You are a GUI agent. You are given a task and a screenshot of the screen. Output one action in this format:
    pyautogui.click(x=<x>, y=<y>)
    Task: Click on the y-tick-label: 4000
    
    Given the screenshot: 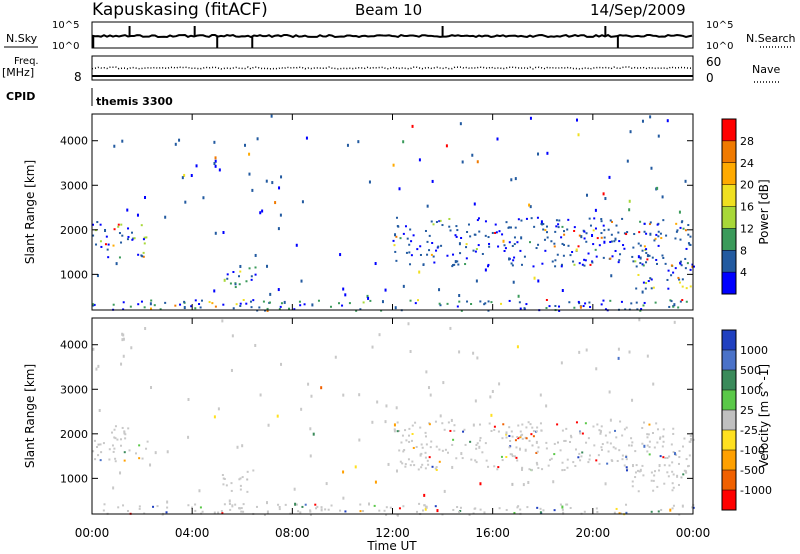 What is the action you would take?
    pyautogui.click(x=74, y=345)
    